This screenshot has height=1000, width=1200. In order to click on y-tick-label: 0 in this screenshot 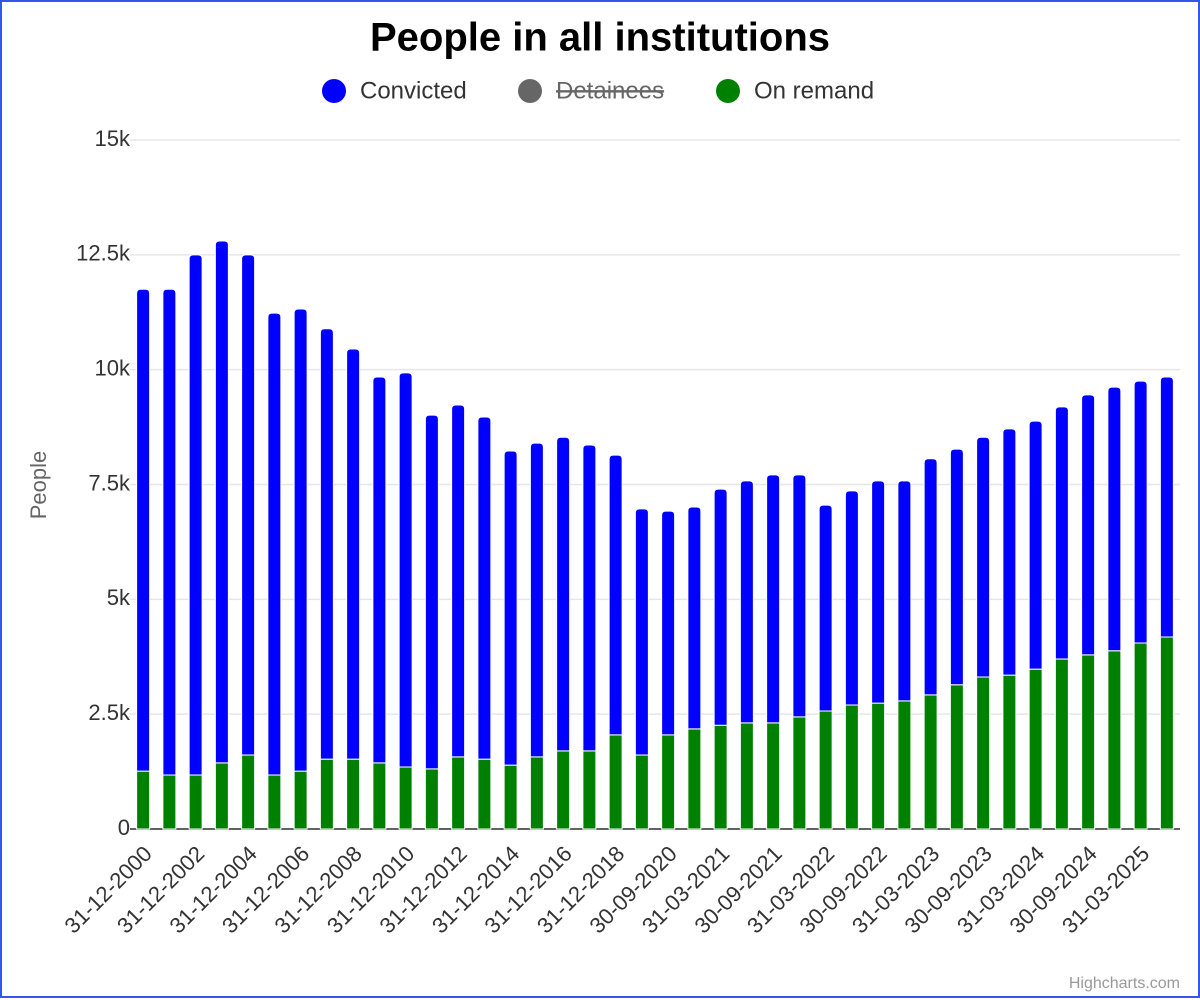, I will do `click(124, 827)`.